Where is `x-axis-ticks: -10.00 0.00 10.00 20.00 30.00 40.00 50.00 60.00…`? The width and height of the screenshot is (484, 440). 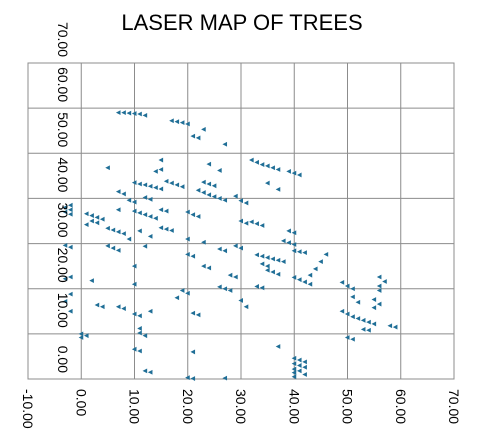
x-axis-ticks: -10.00 0.00 10.00 20.00 30.00 40.00 50.00 60.00… is located at coordinates (241, 409).